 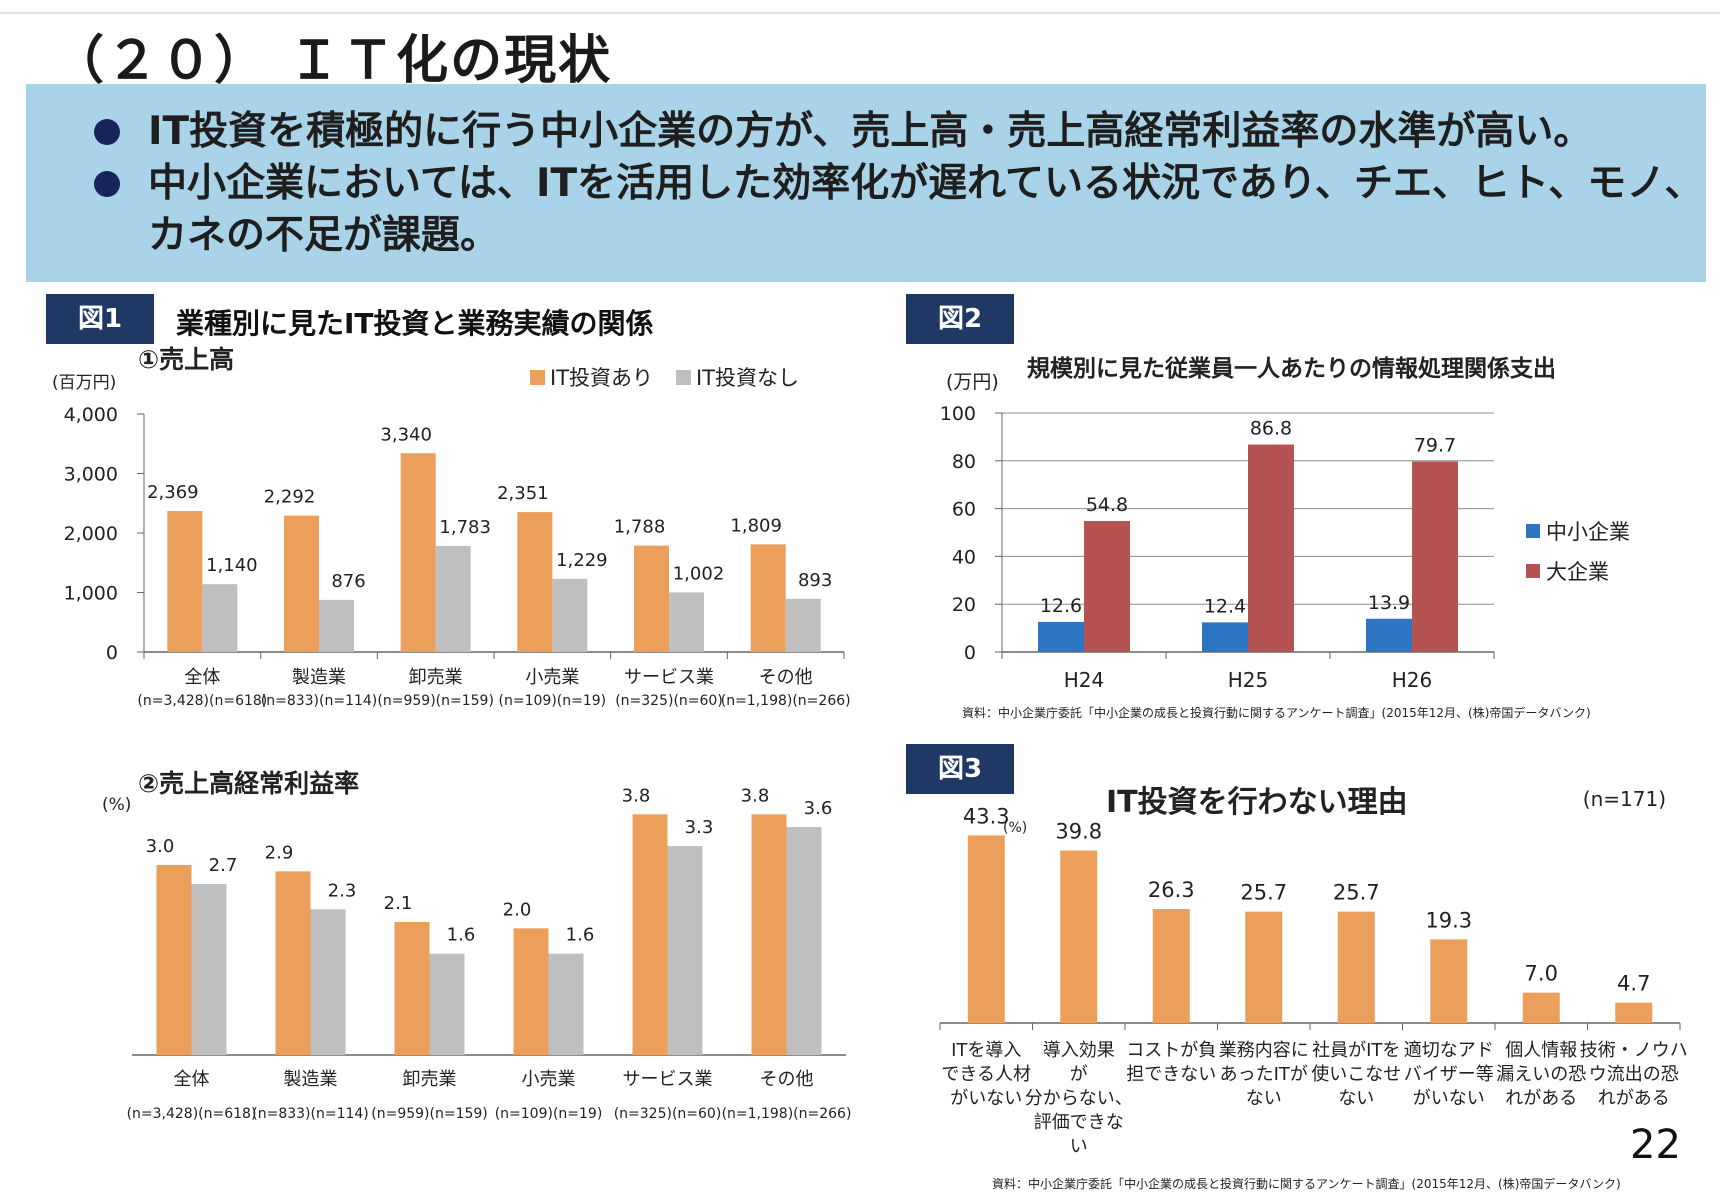 I want to click on chart-title: 規模別に見た従業員一人あたりの情報処理関係支出, so click(x=1291, y=368).